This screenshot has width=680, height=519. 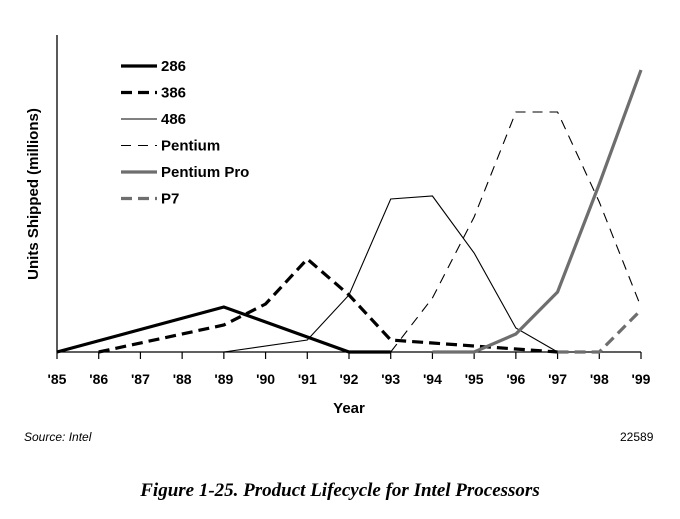 I want to click on x-tick-label: '95, so click(x=474, y=379).